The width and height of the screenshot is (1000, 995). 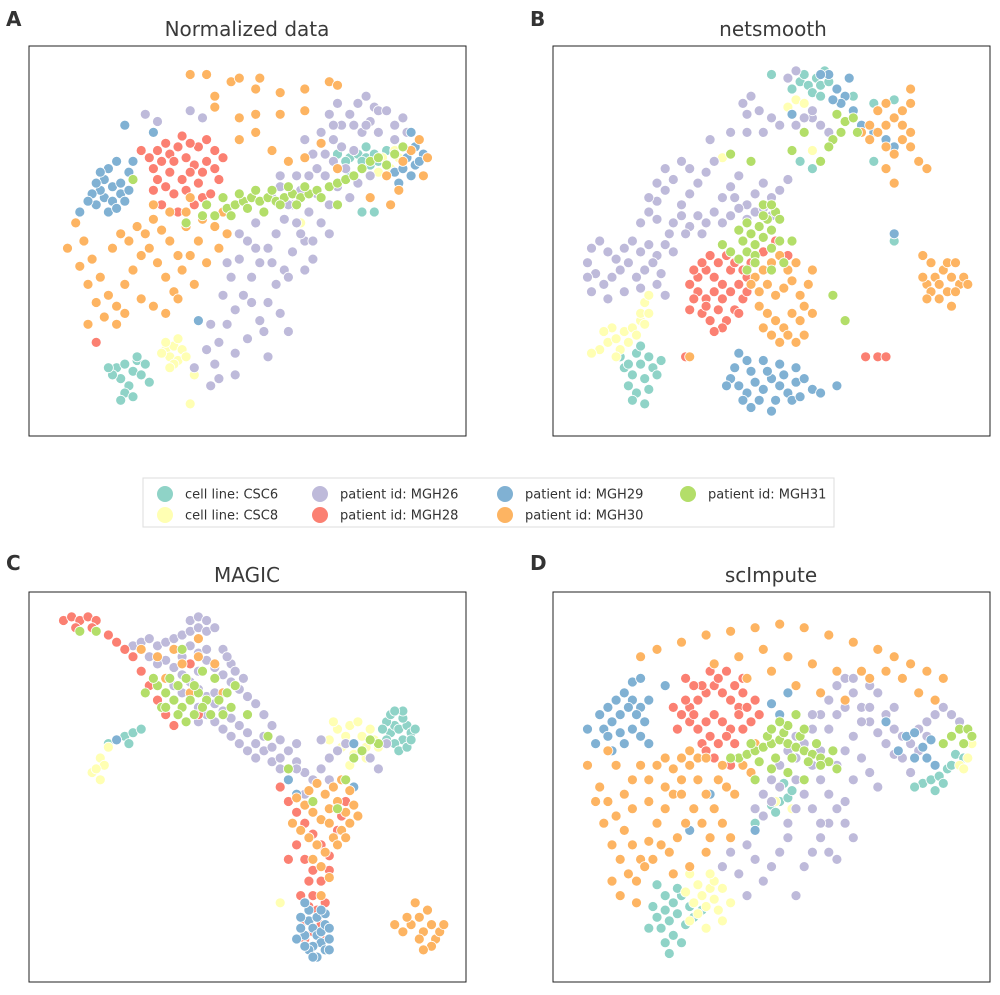 I want to click on legend-label: patient id: MGH28, so click(x=399, y=516).